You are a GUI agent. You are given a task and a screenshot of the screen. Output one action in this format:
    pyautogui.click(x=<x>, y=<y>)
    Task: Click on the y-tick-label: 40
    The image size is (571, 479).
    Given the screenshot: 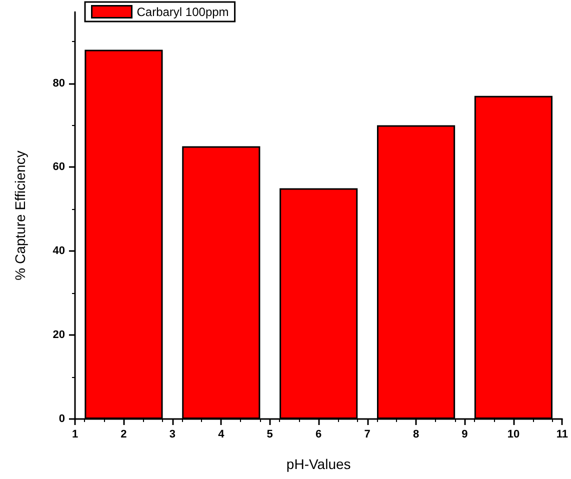 What is the action you would take?
    pyautogui.click(x=58, y=251)
    